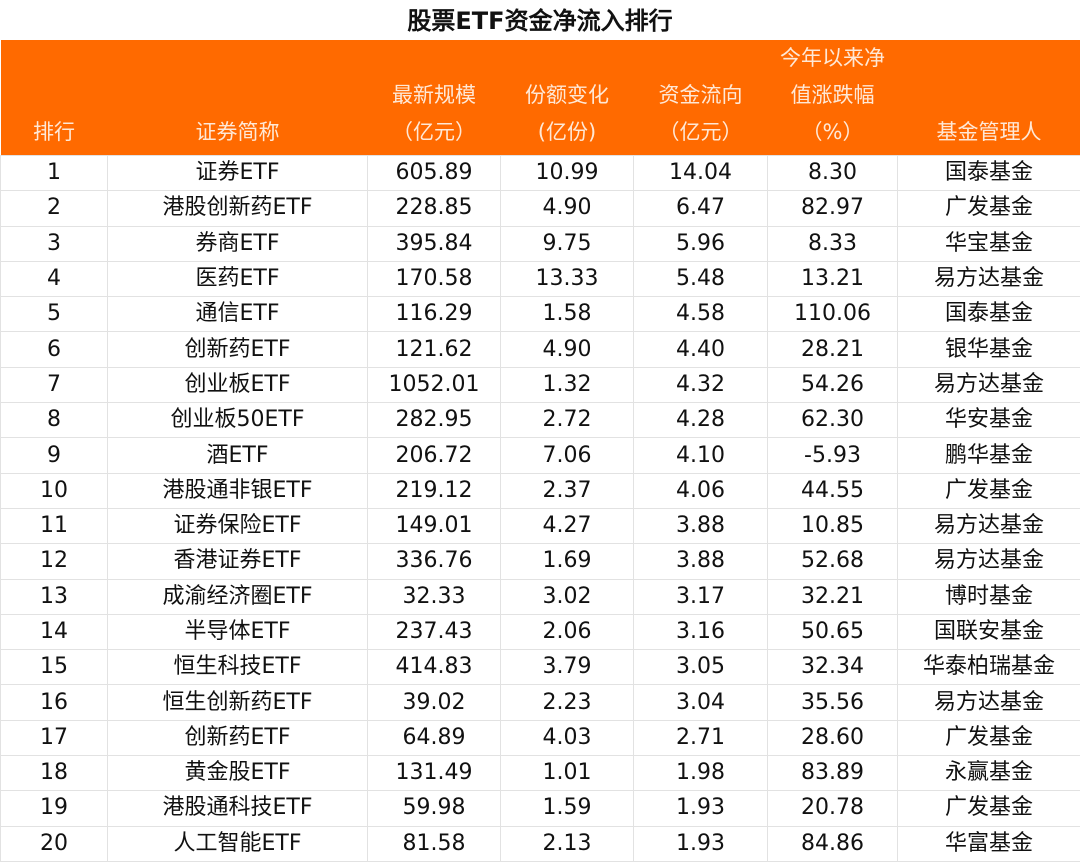  I want to click on cell-share-change: 2.06, so click(567, 631).